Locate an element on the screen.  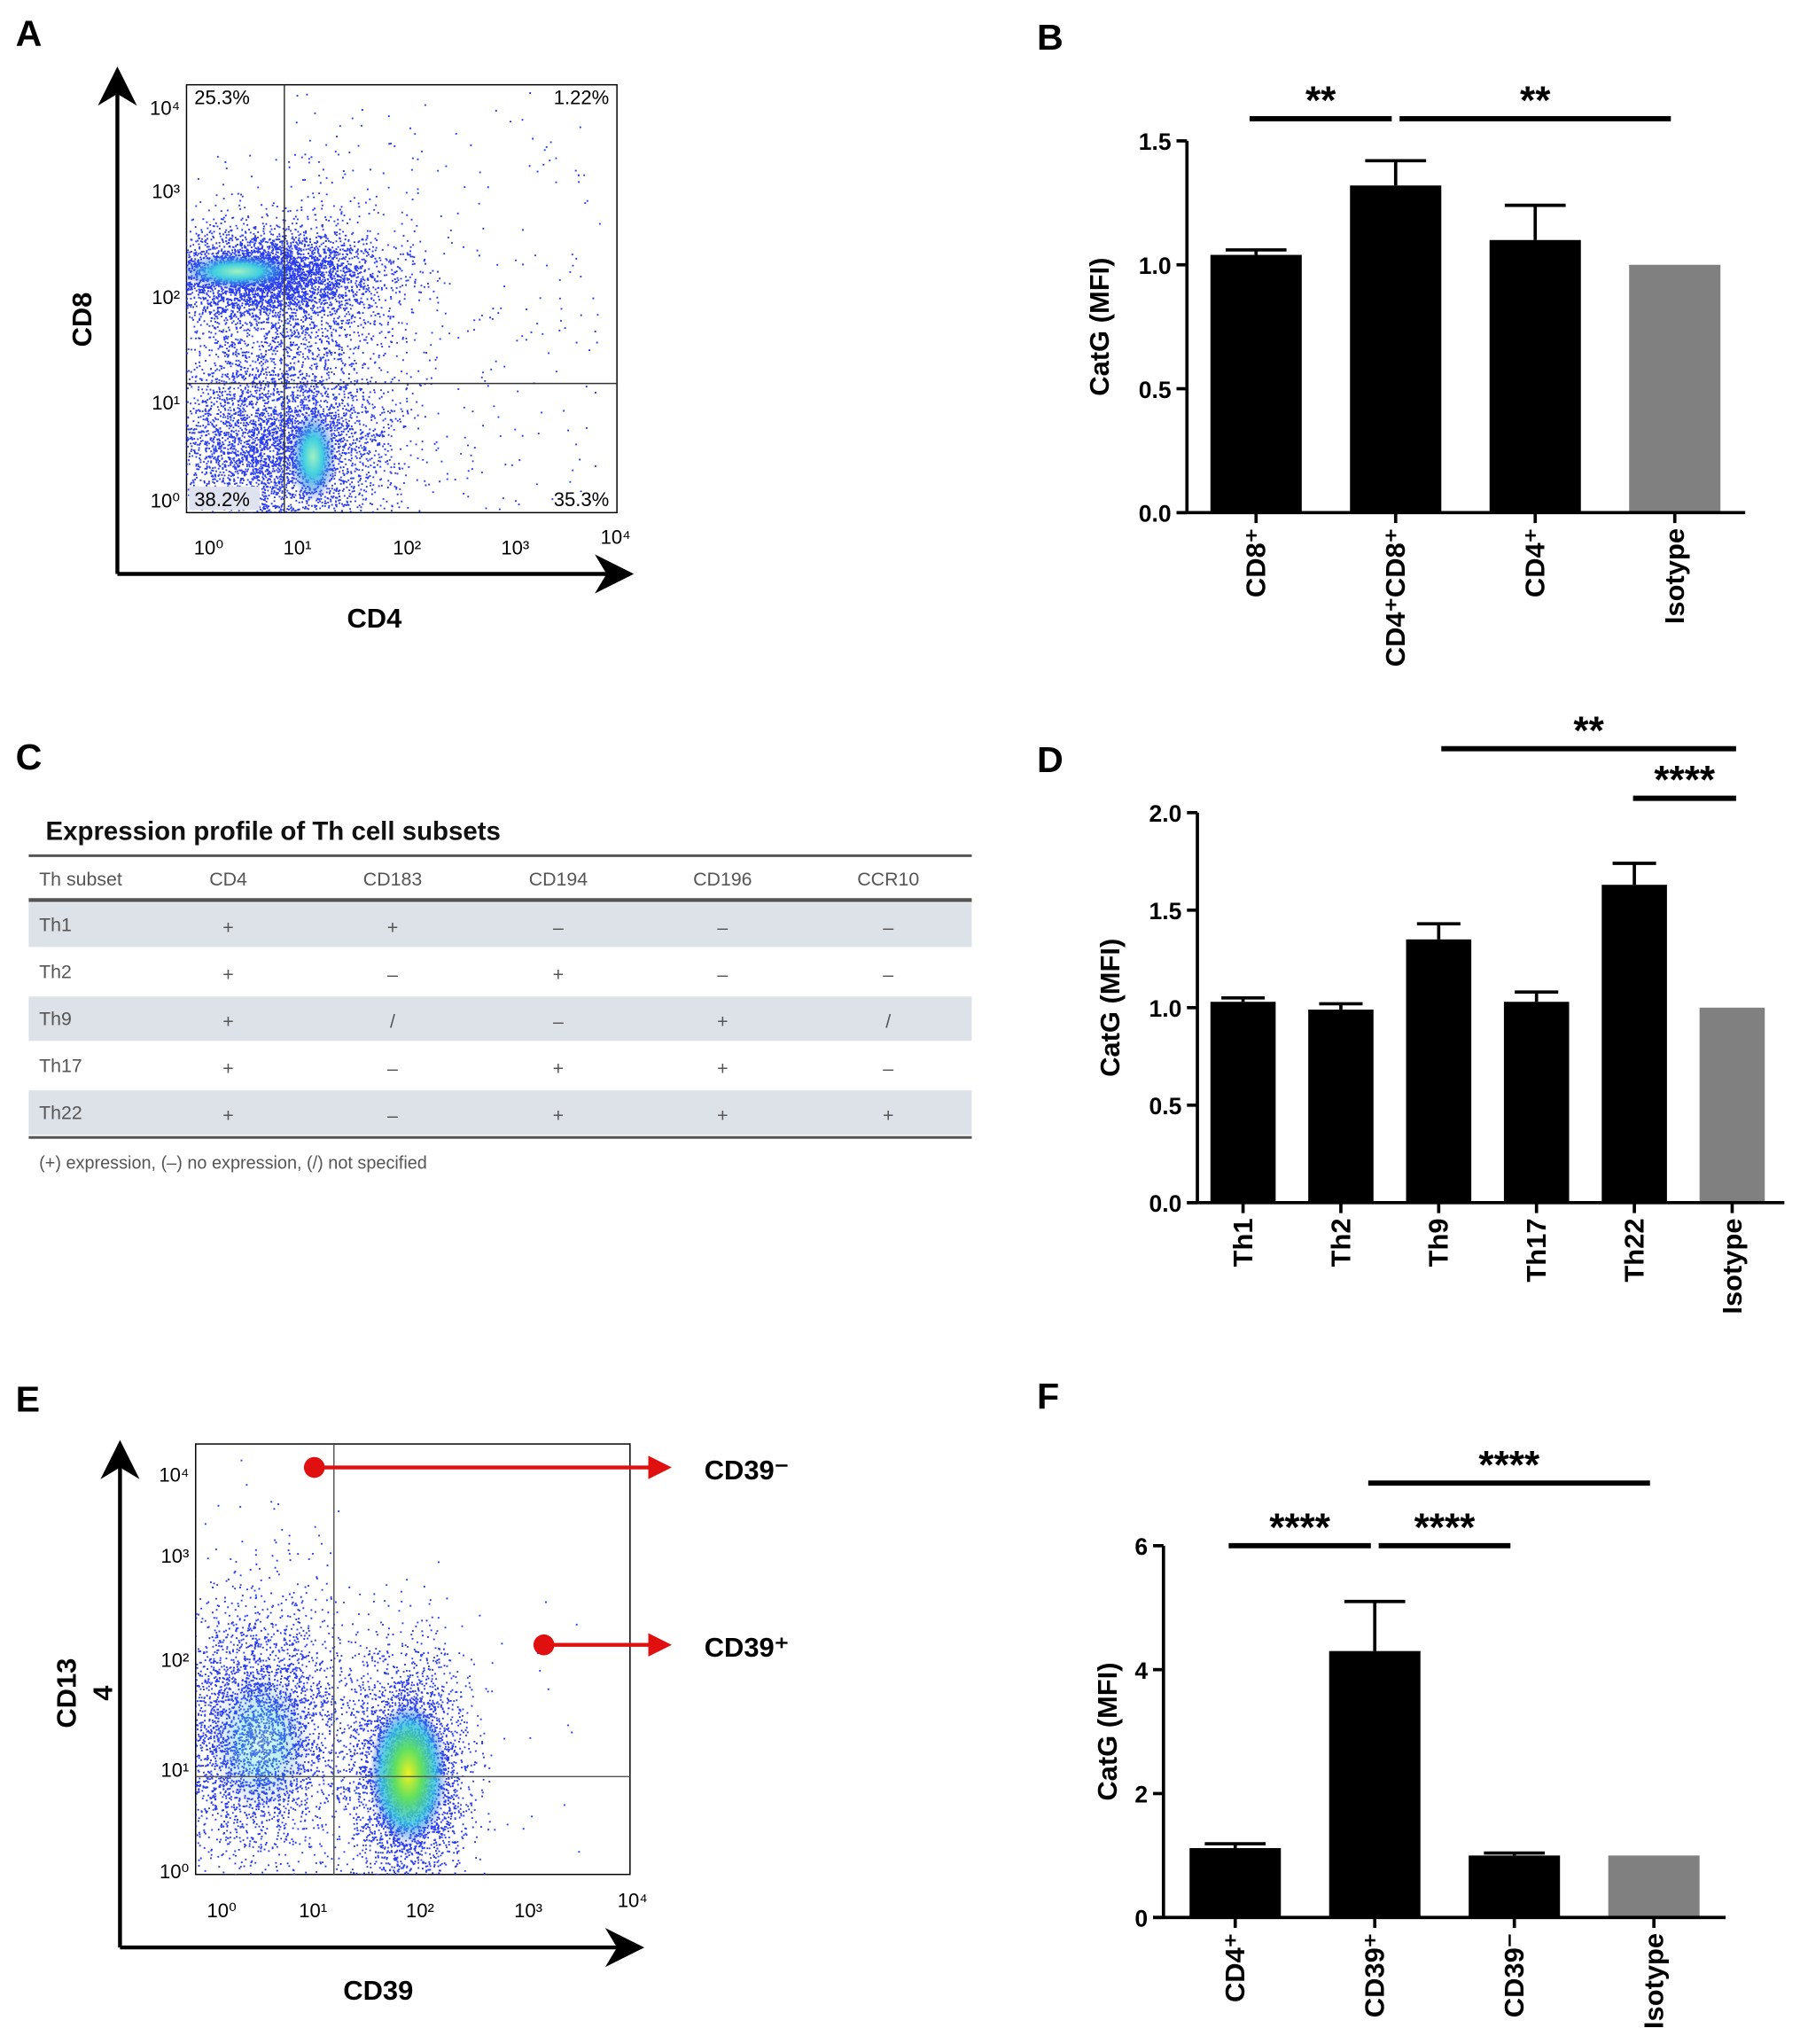
x-tick-label: Th22 is located at coordinates (1634, 1250).